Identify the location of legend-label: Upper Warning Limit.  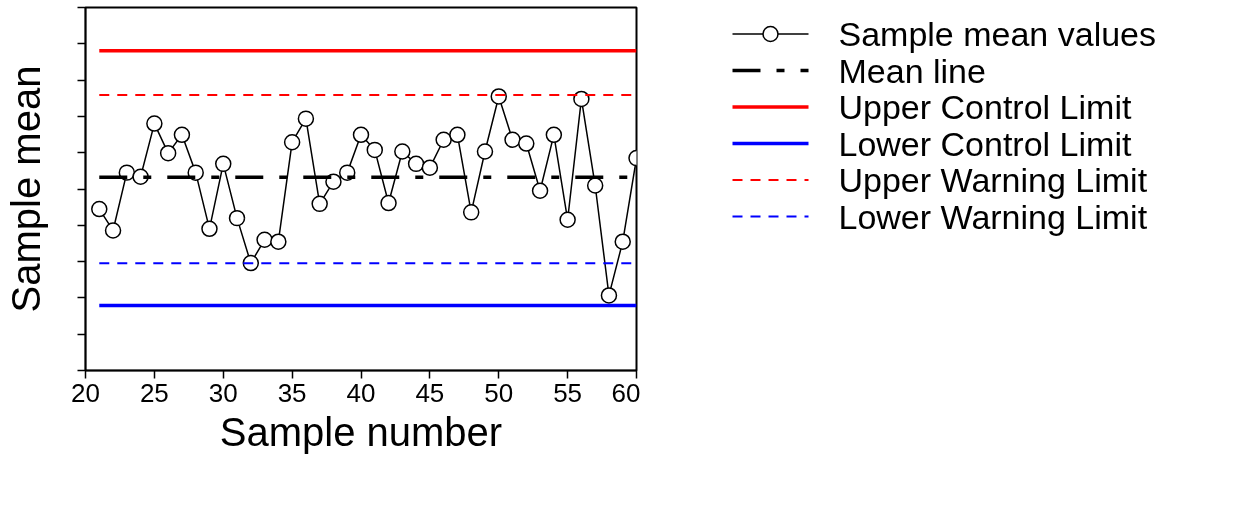
(993, 180).